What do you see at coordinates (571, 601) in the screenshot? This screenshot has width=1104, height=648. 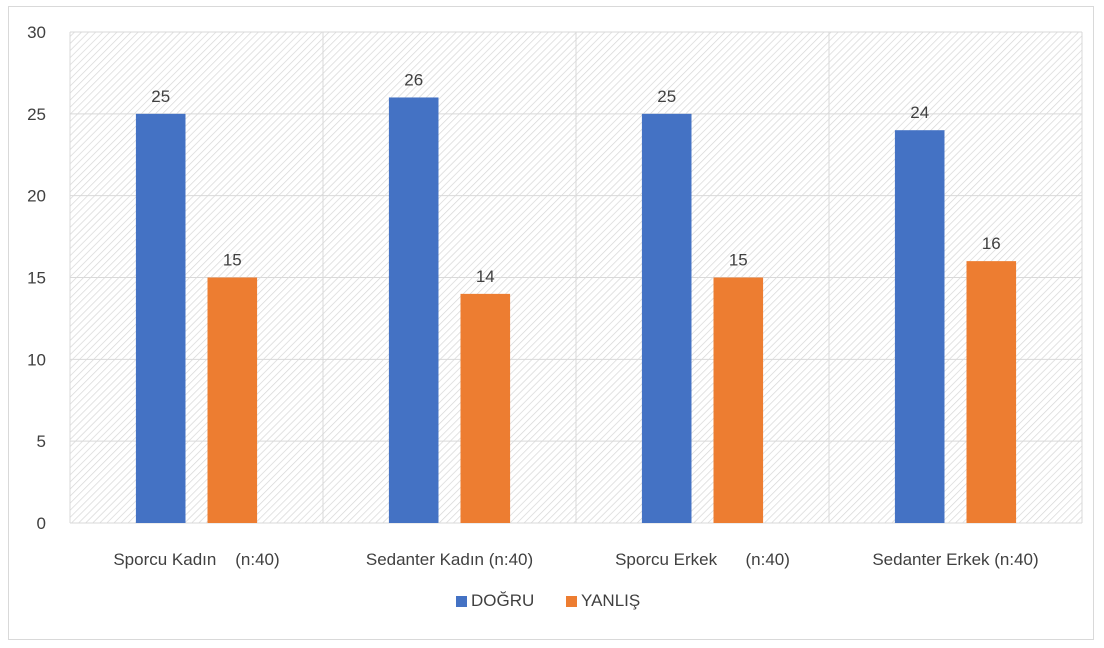 I see `legend-swatch-yanliş` at bounding box center [571, 601].